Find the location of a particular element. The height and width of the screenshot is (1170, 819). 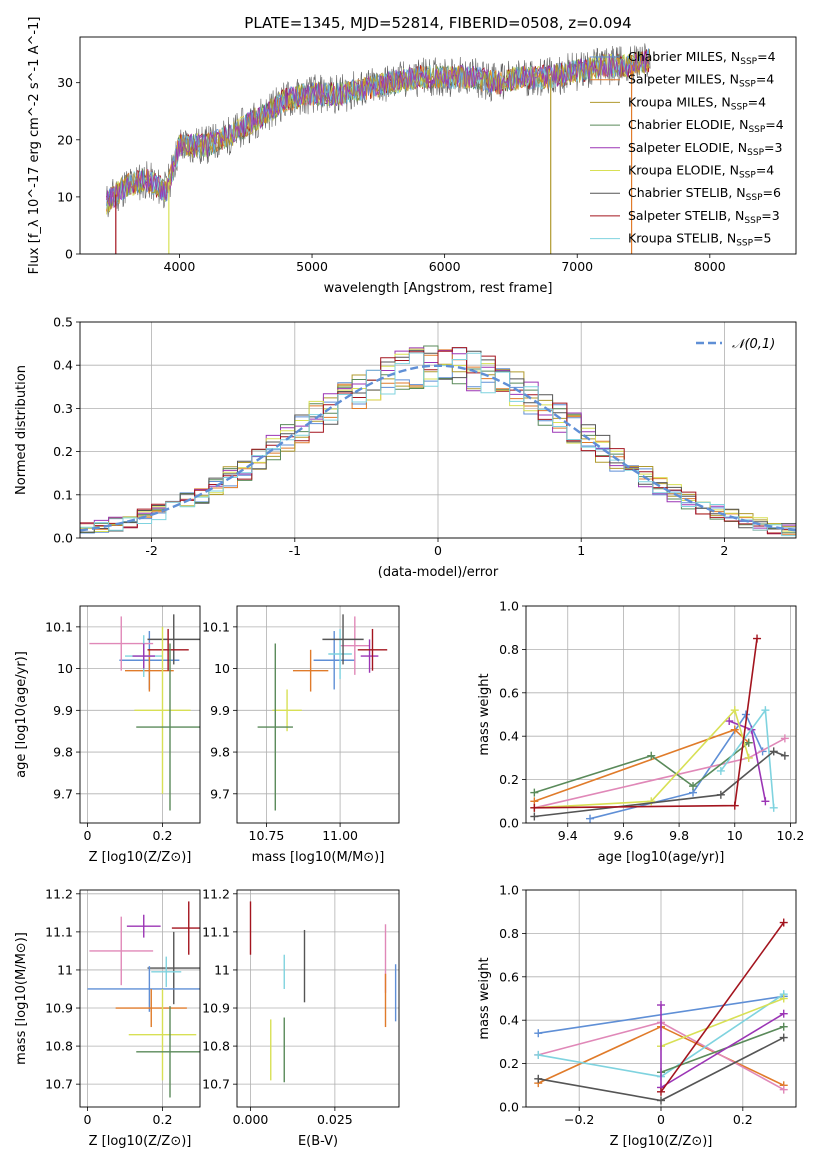

x-tick-label: -1 is located at coordinates (295, 550).